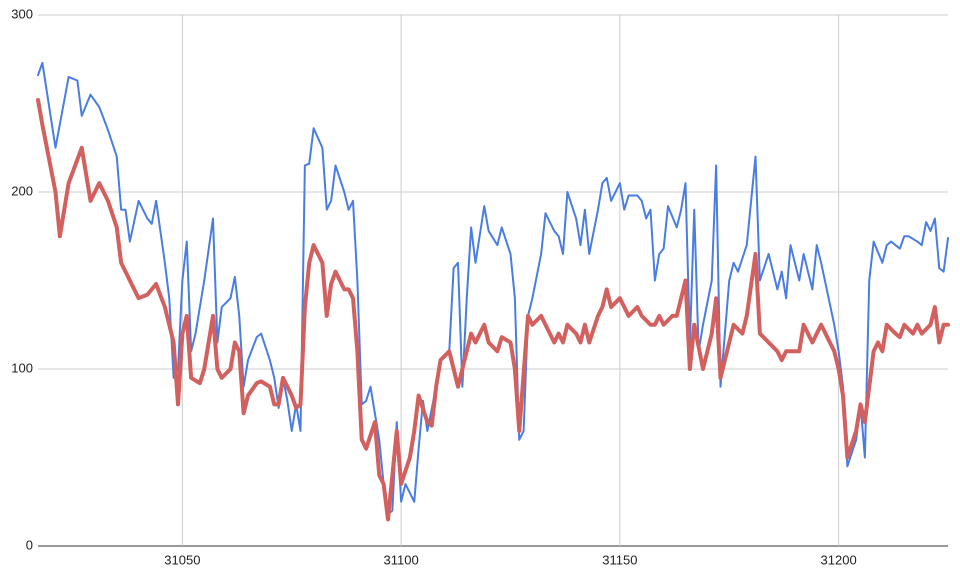  I want to click on y-tick-label: 100, so click(22, 367).